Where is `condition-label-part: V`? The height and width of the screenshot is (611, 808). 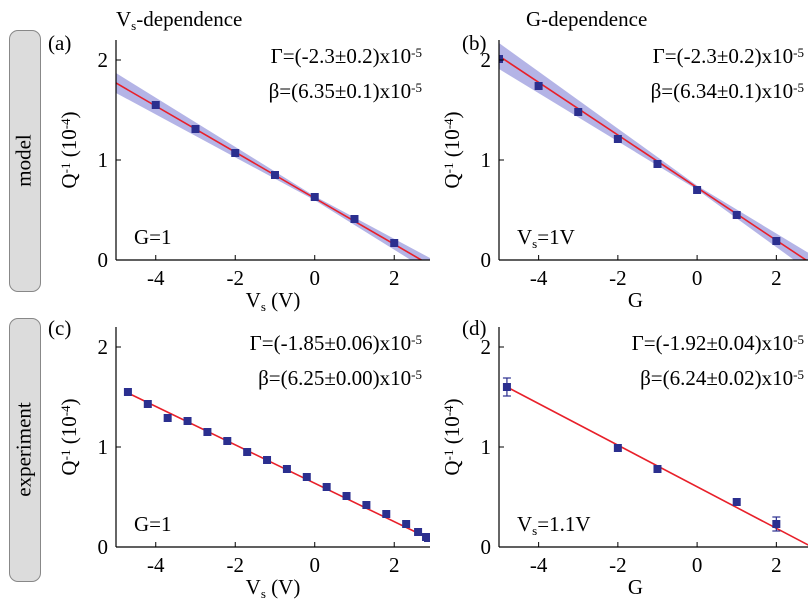 condition-label-part: V is located at coordinates (524, 524).